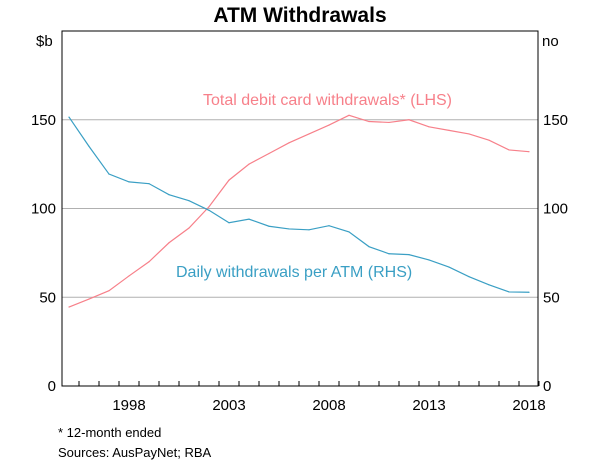 This screenshot has height=466, width=600. Describe the element at coordinates (135, 452) in the screenshot. I see `sources: Sources: AusPayNet; RBA` at that location.